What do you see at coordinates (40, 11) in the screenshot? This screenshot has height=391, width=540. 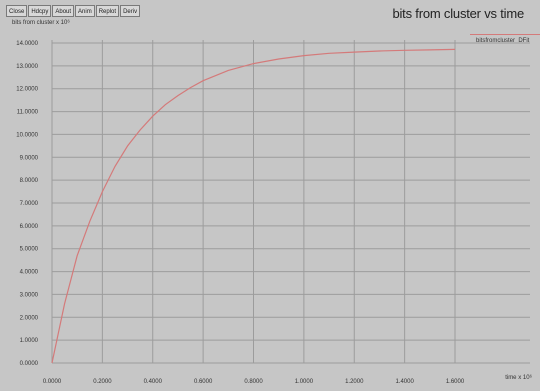 I see `hardcopy-button: Hdcpy` at bounding box center [40, 11].